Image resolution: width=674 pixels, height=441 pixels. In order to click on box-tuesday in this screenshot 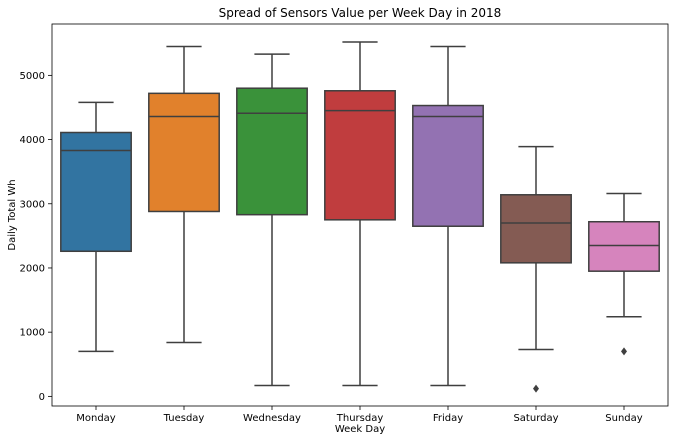, I will do `click(184, 194)`.